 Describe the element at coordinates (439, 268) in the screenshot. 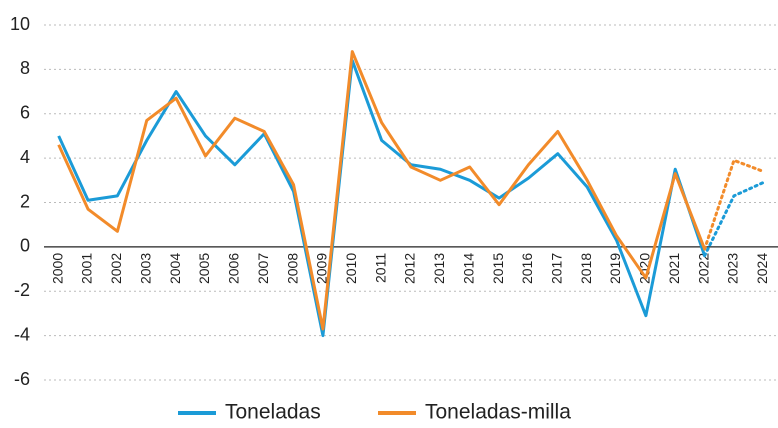

I see `x-tick-label: 2013` at that location.